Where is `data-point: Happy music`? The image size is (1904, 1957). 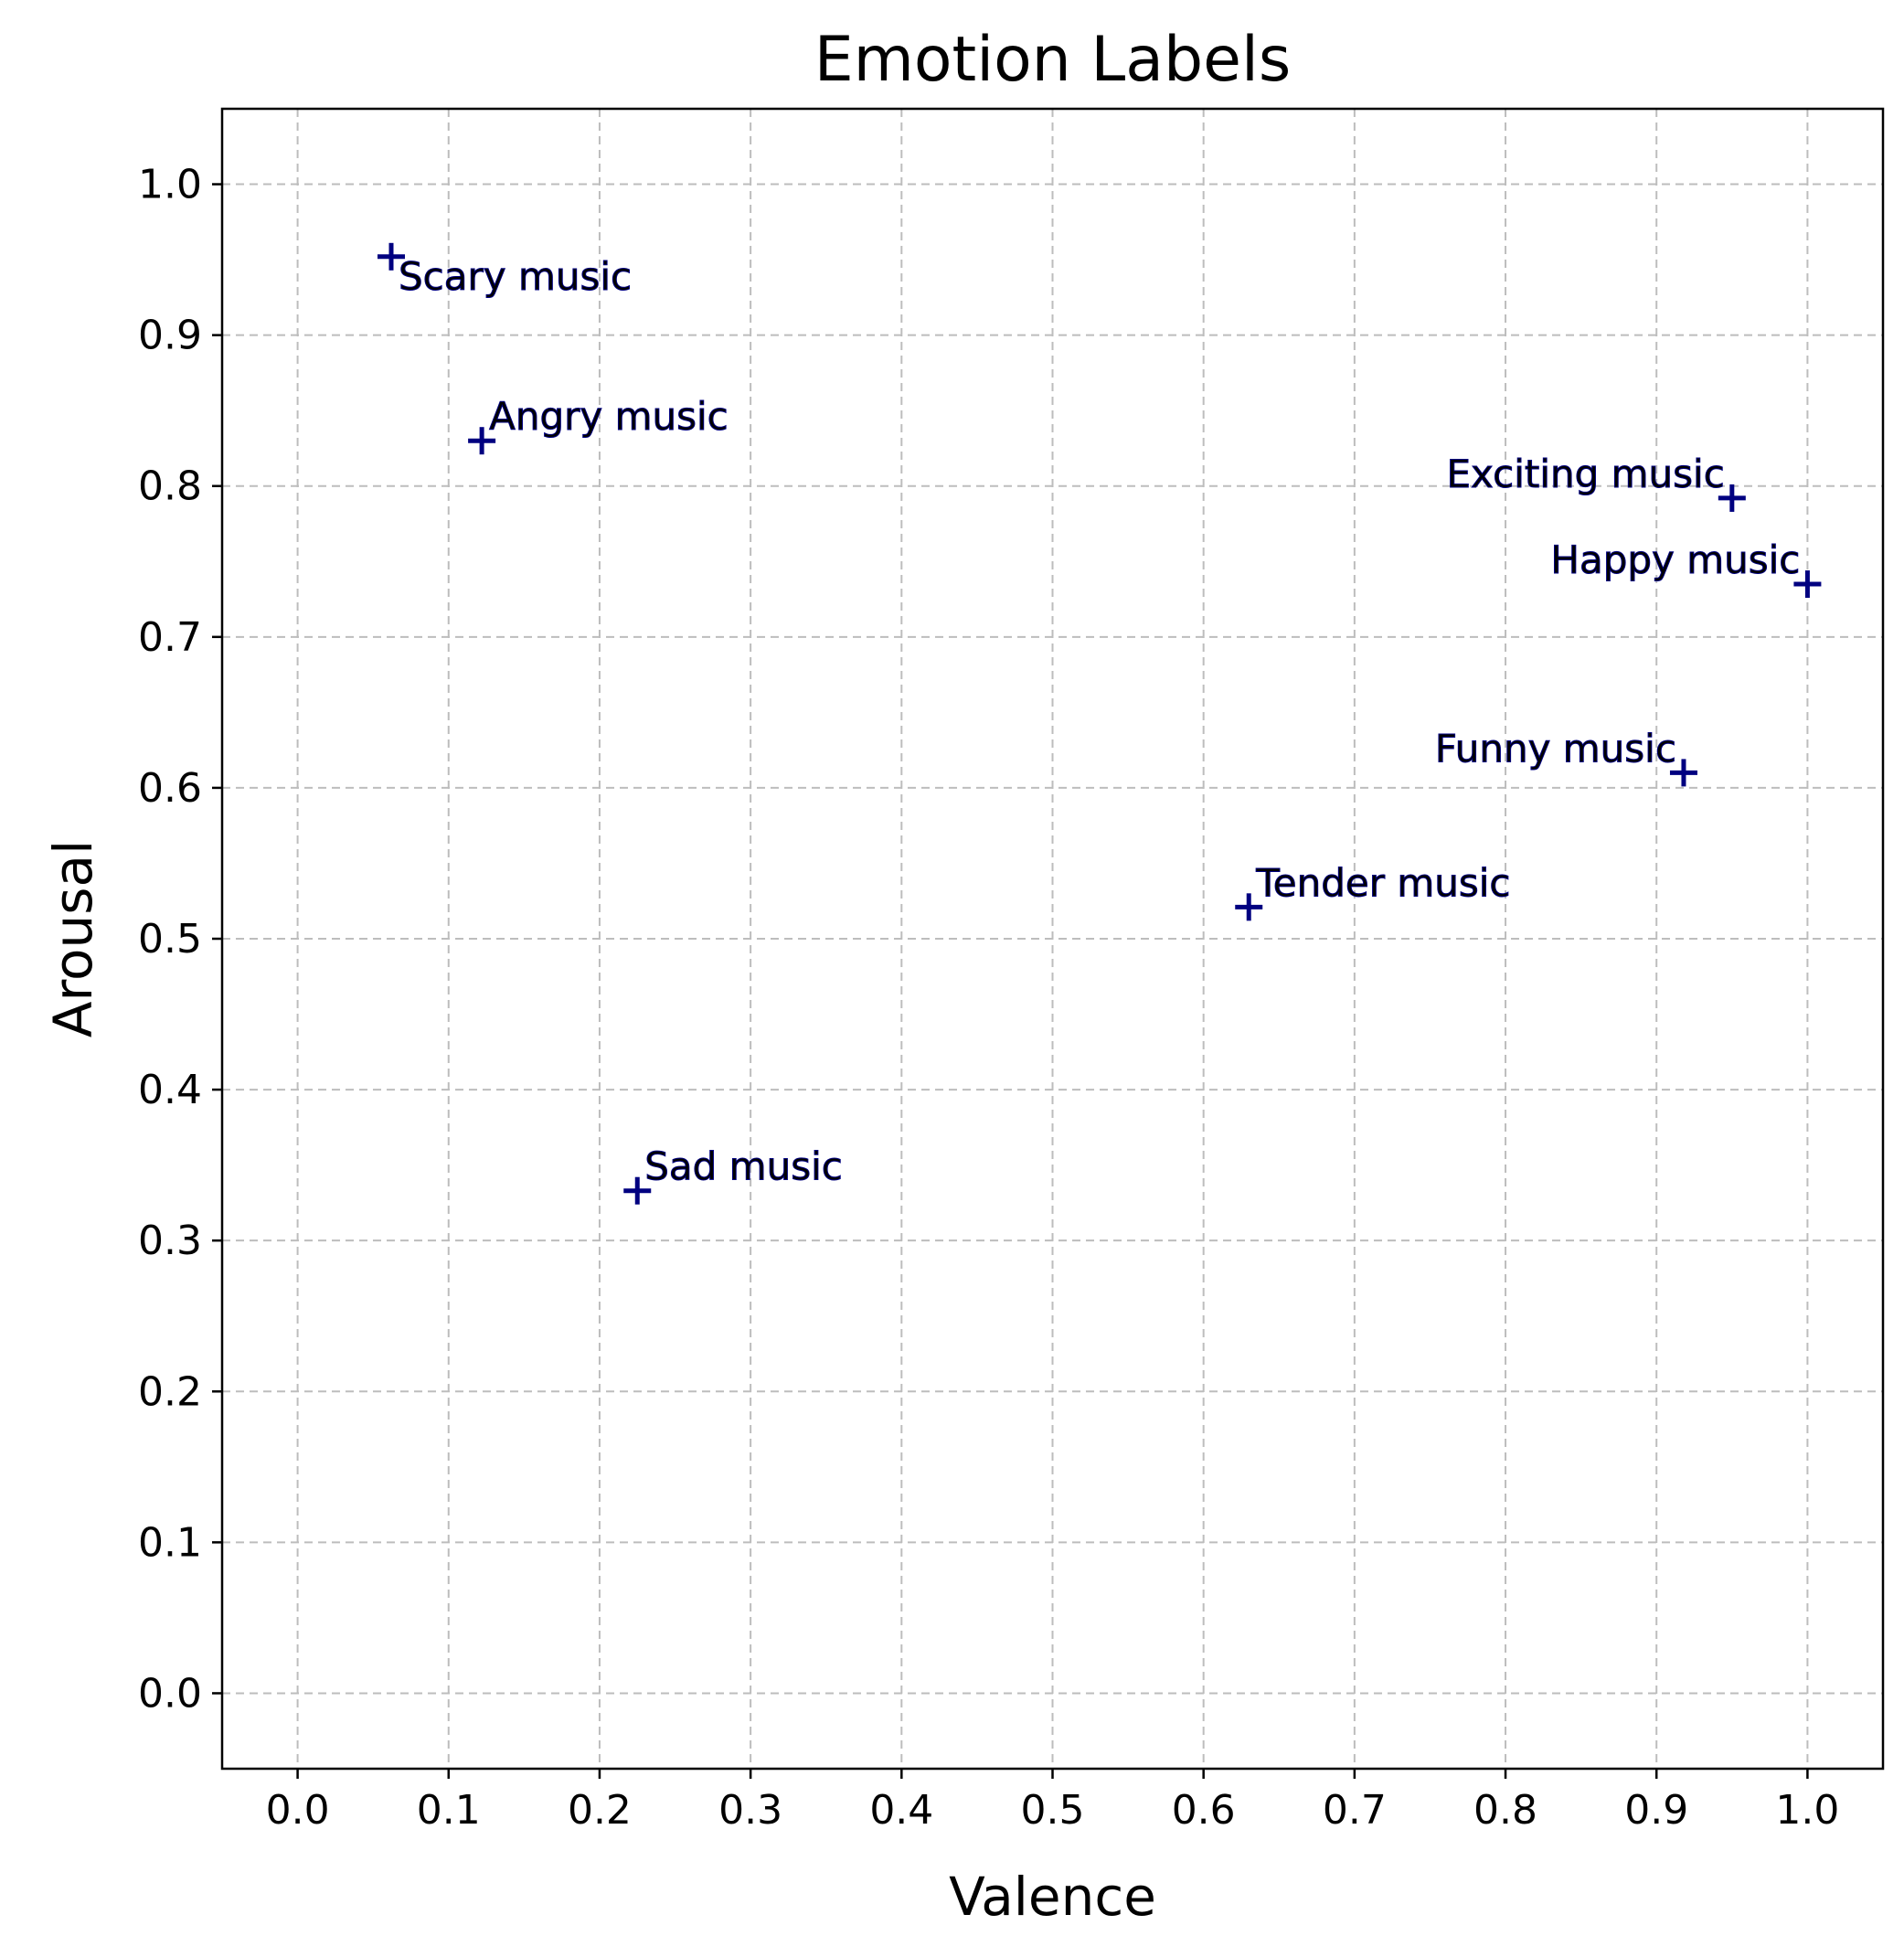
data-point: Happy music is located at coordinates (1686, 568).